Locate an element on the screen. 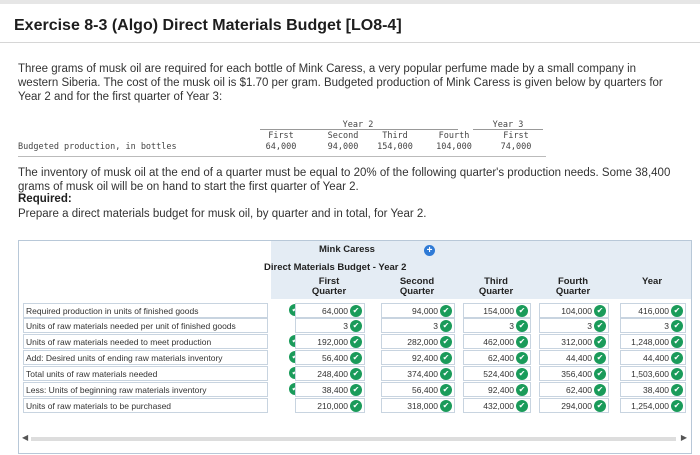 This screenshot has height=455, width=700. budget-q4-value: 104,000 is located at coordinates (454, 147).